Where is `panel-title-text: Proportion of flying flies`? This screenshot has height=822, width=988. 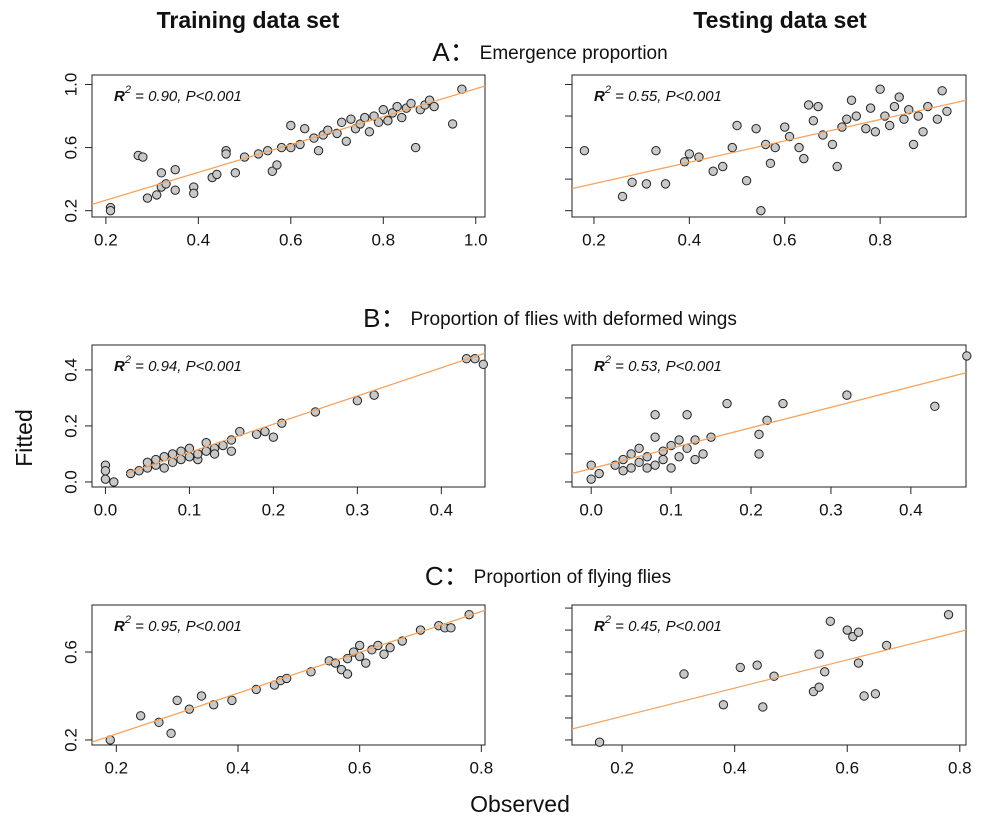
panel-title-text: Proportion of flying flies is located at coordinates (573, 577).